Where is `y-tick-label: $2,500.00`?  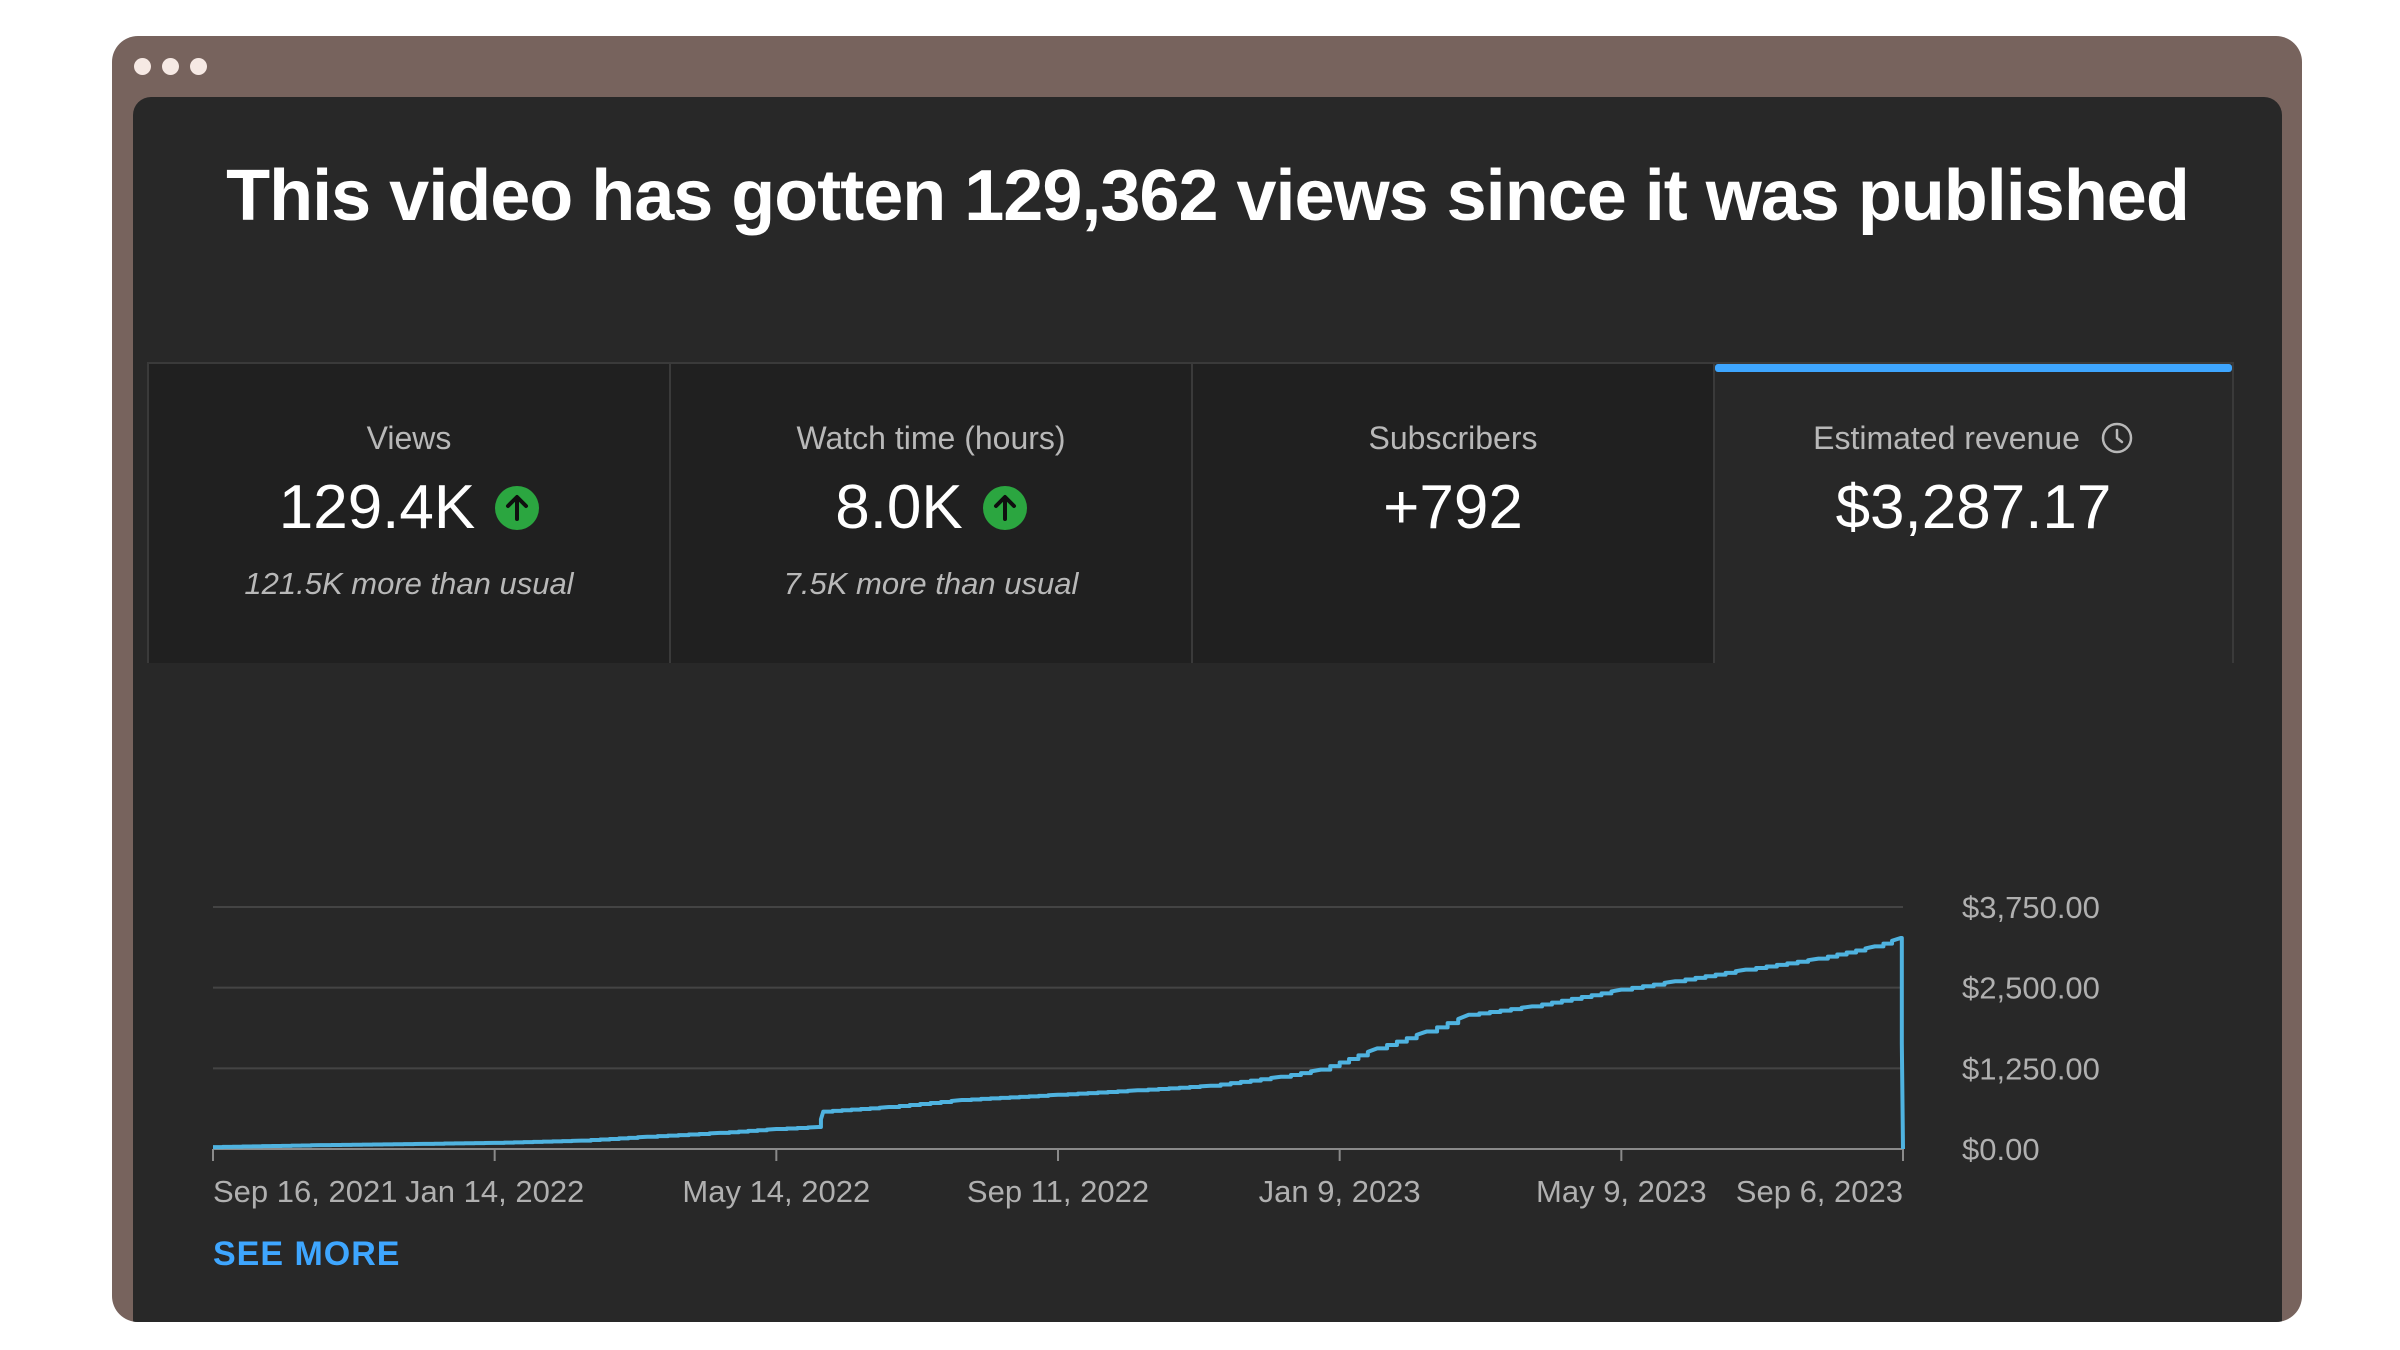
y-tick-label: $2,500.00 is located at coordinates (2031, 988).